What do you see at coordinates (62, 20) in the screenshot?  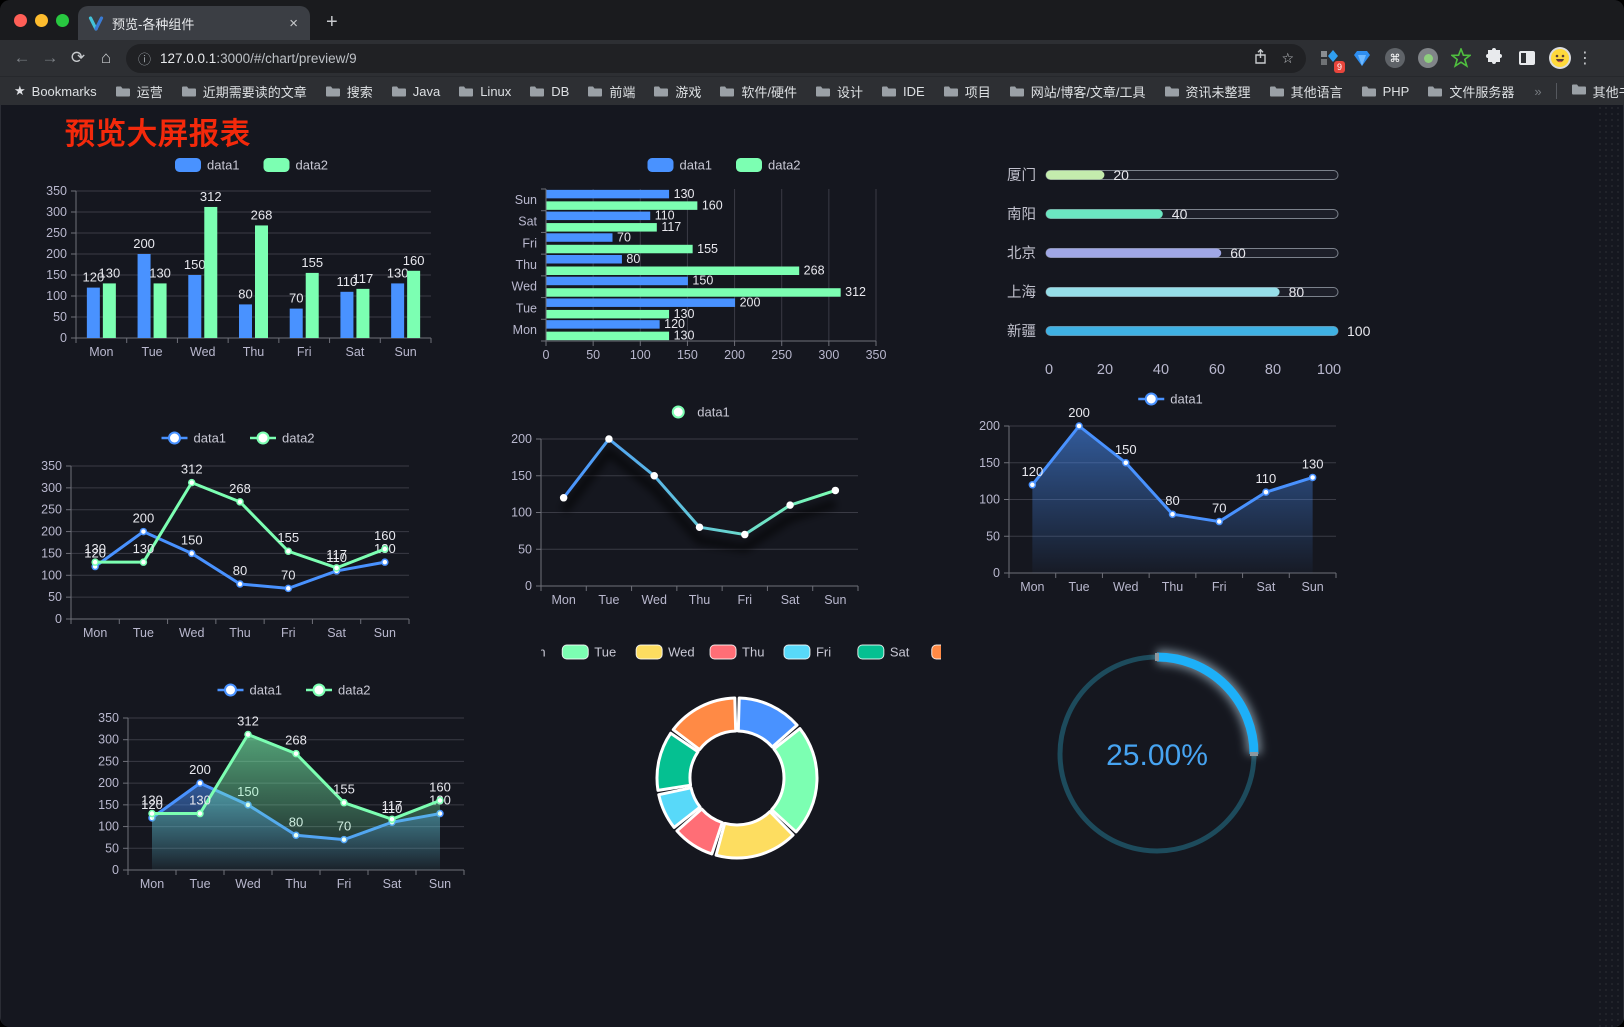 I see `zoom-window-button` at bounding box center [62, 20].